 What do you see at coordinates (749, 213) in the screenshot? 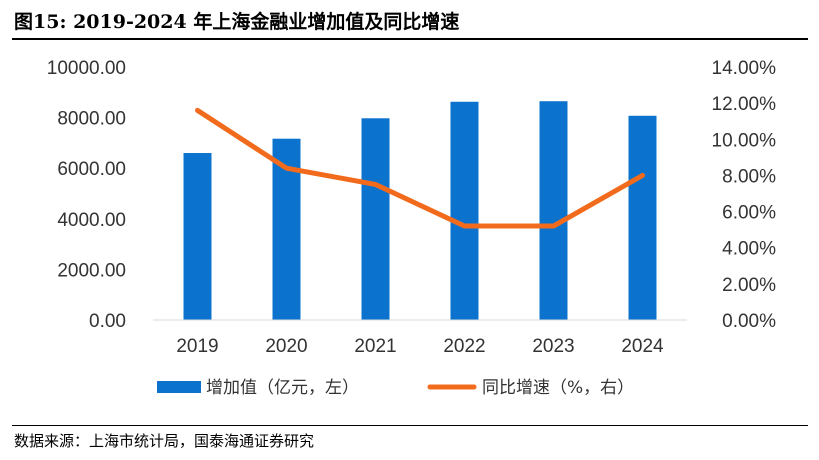
I see `right-tick-label: 6.00%` at bounding box center [749, 213].